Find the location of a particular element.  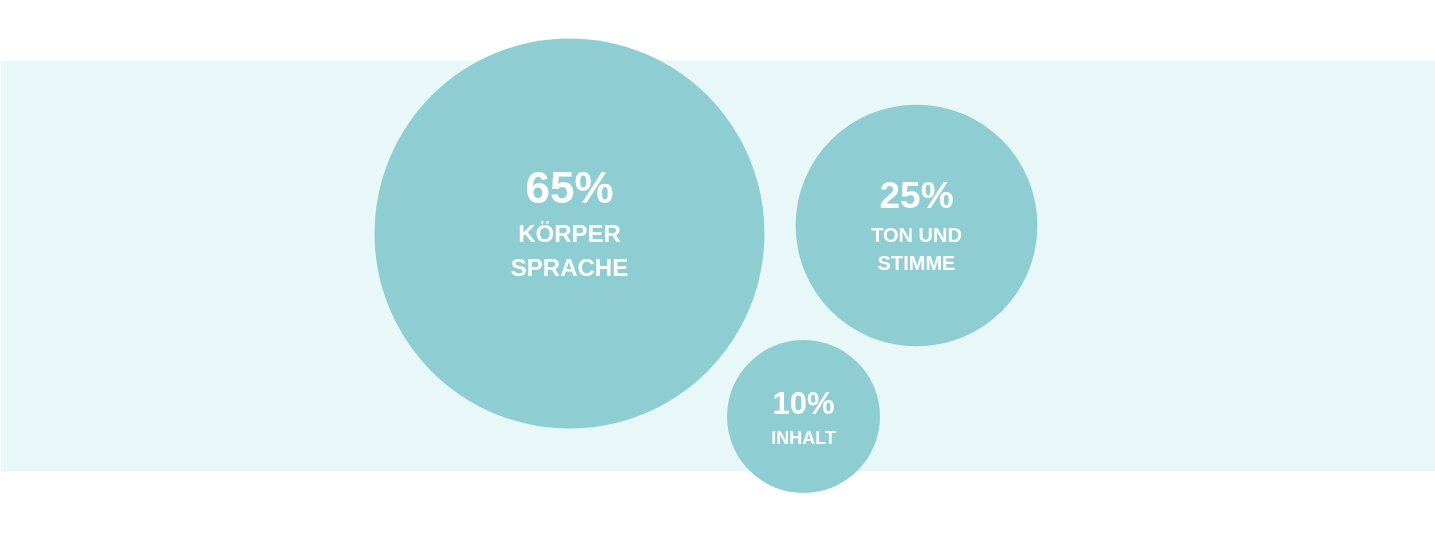

data-label: 10% is located at coordinates (803, 403).